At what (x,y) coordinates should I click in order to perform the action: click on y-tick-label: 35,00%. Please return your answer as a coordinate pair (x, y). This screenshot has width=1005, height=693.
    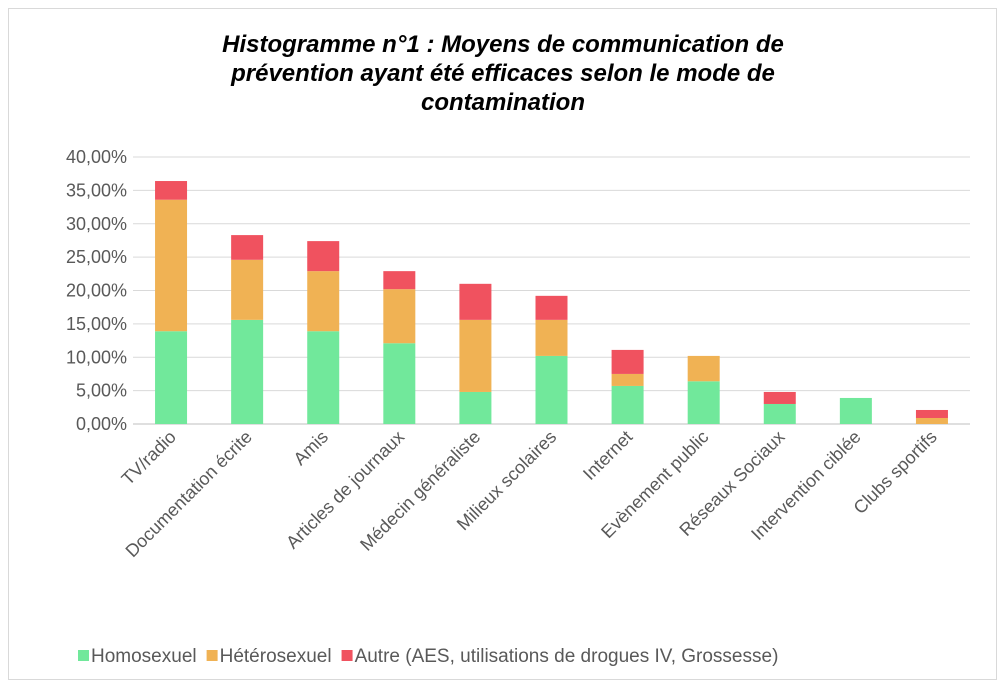
    Looking at the image, I should click on (96, 190).